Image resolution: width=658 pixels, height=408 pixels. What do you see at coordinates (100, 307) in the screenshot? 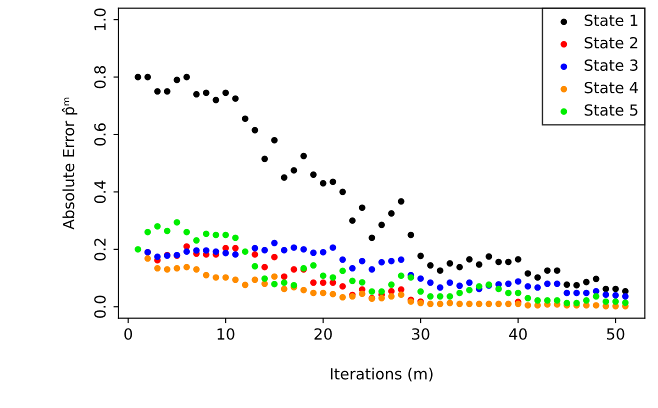
I see `y-tick-label: 0.0` at bounding box center [100, 307].